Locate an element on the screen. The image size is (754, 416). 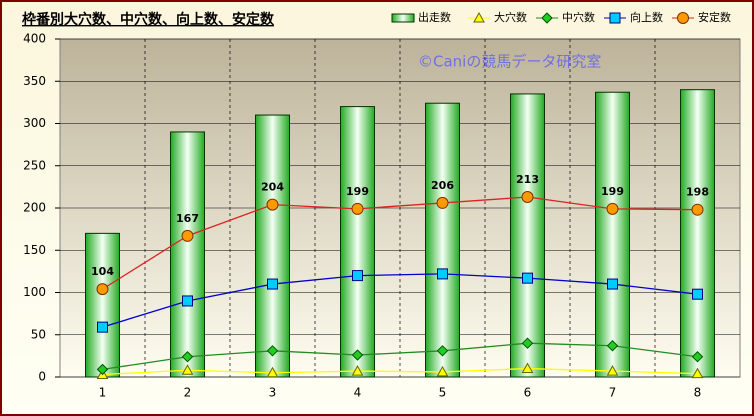
x-tick-label: 5 is located at coordinates (443, 393).